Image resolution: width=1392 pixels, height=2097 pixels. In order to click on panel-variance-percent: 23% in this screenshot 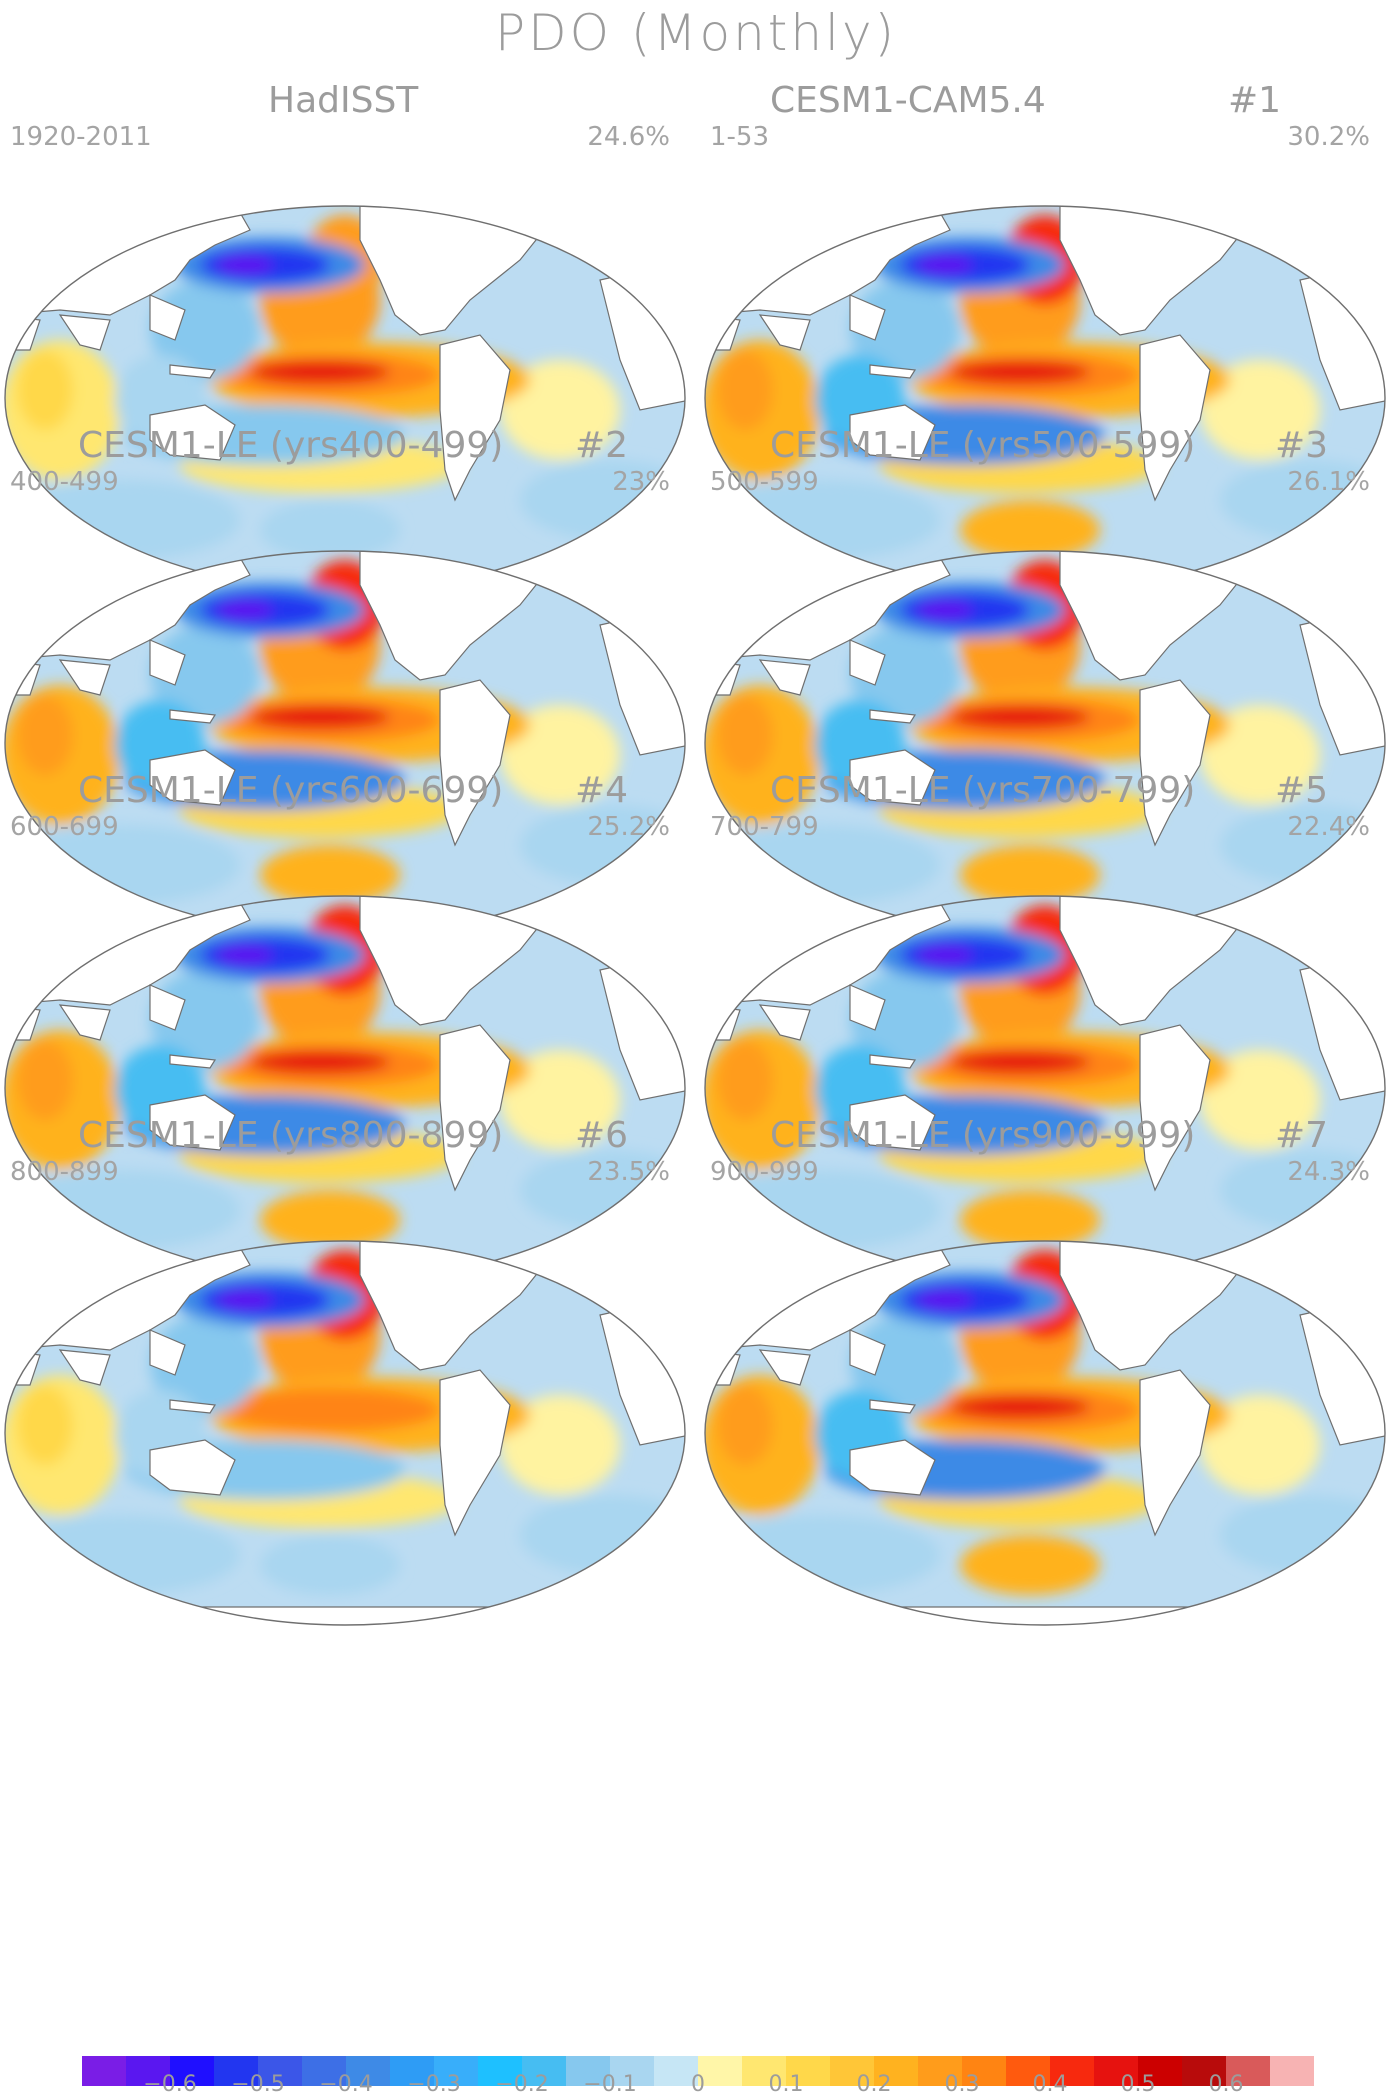, I will do `click(641, 482)`.